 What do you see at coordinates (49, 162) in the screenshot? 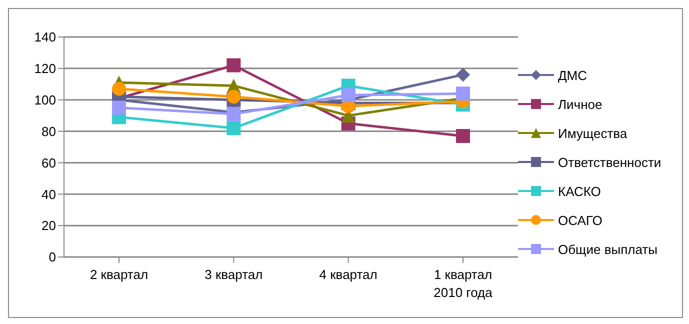
I see `y-tick-label: 60` at bounding box center [49, 162].